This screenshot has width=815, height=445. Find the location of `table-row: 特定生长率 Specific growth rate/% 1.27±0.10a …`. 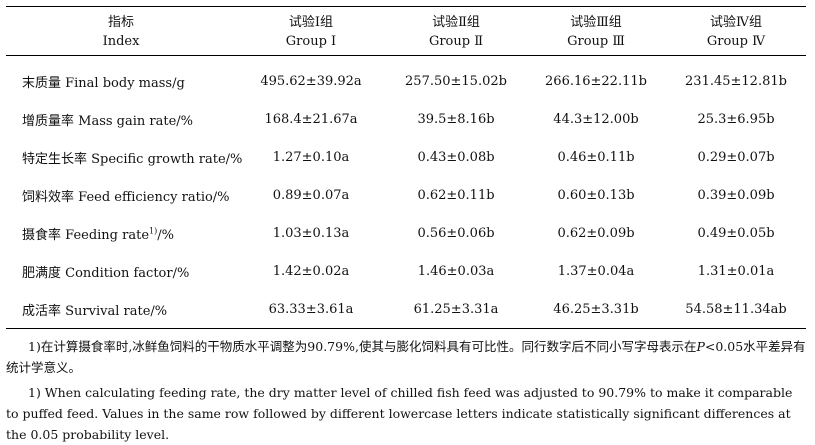

table-row: 特定生长率 Specific growth rate/% 1.27±0.10a … is located at coordinates (406, 157).